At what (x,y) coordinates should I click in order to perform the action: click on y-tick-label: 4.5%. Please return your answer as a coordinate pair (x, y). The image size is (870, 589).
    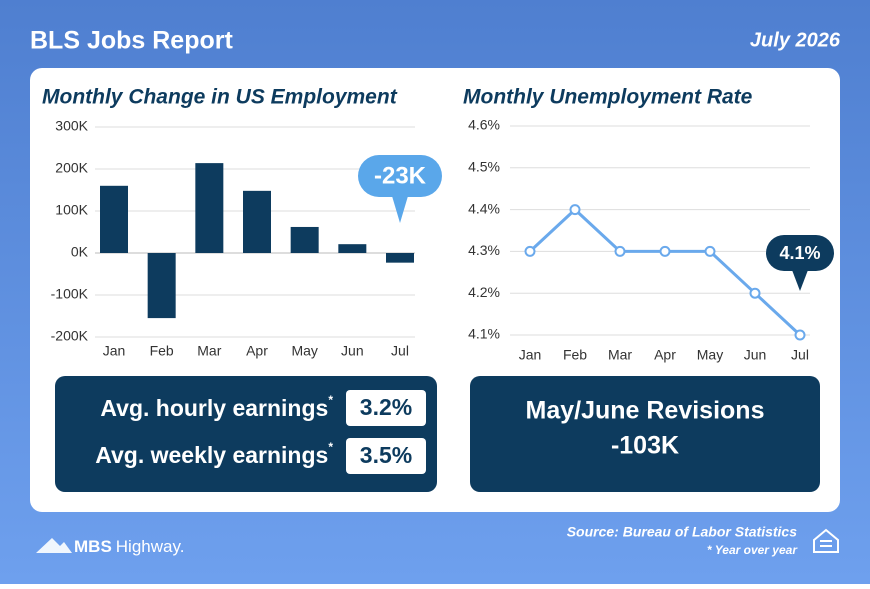
    Looking at the image, I should click on (484, 167).